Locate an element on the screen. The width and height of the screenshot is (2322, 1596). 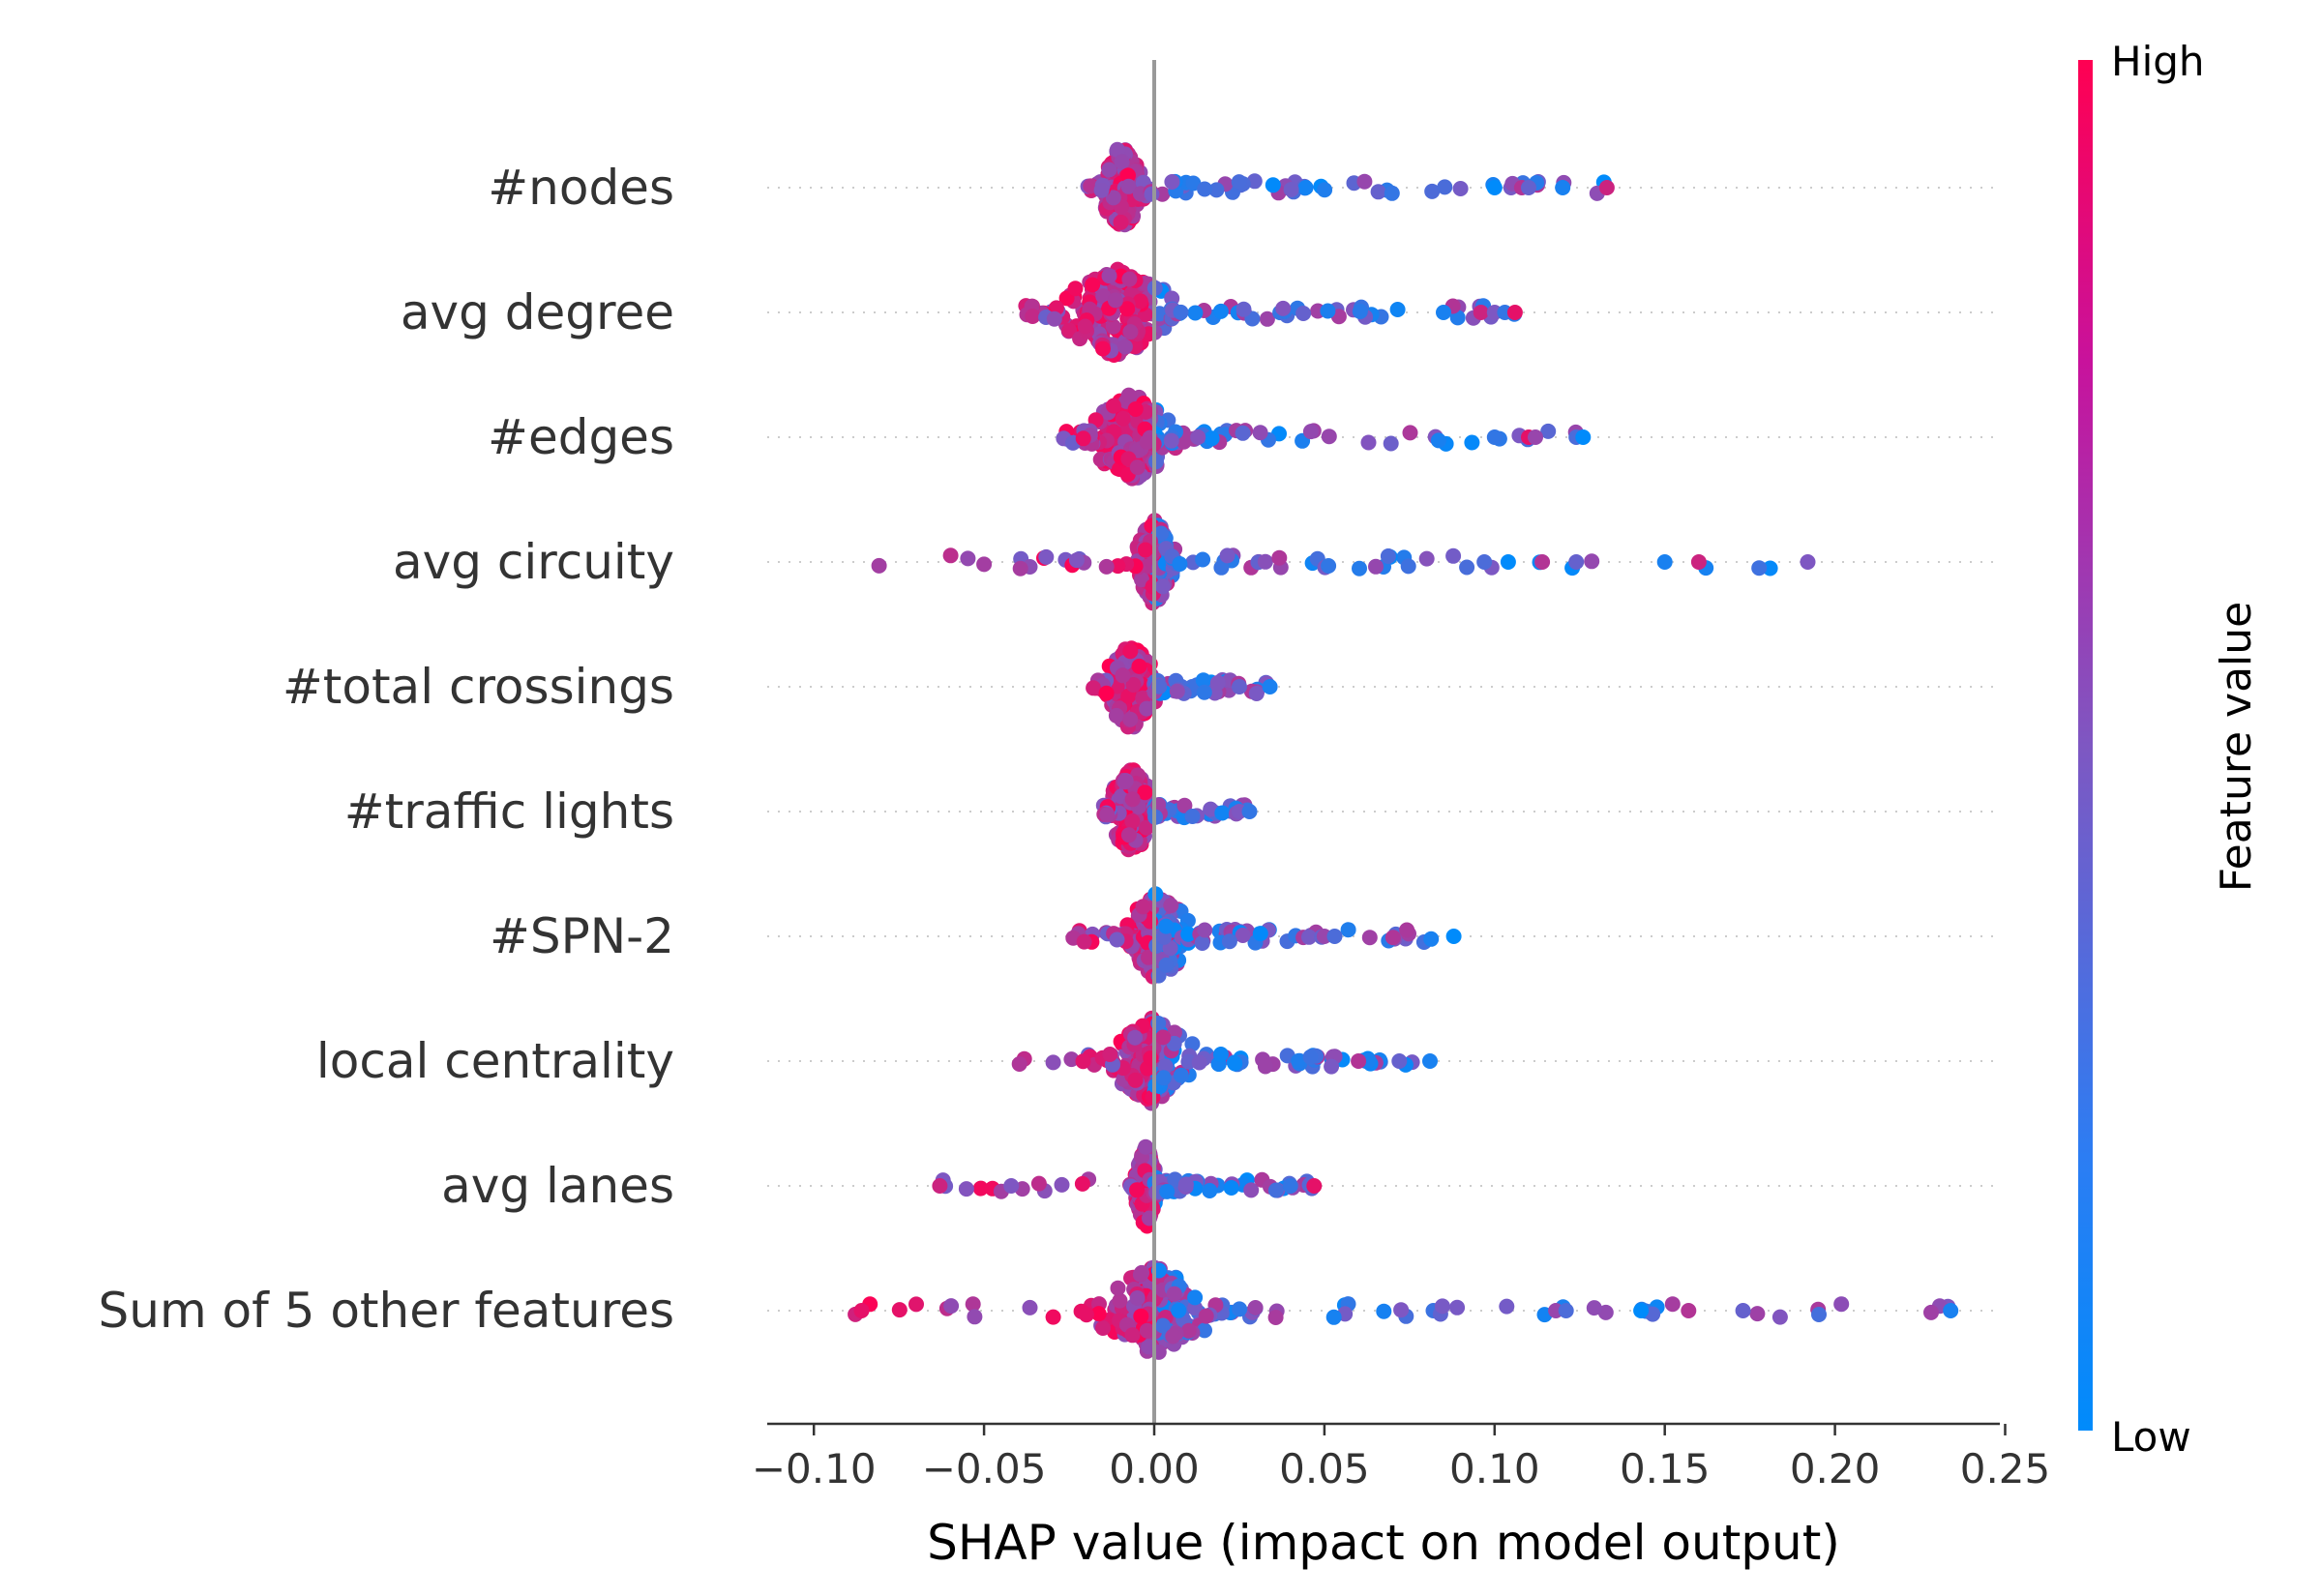
feature-label: local centrality is located at coordinates (495, 1061).